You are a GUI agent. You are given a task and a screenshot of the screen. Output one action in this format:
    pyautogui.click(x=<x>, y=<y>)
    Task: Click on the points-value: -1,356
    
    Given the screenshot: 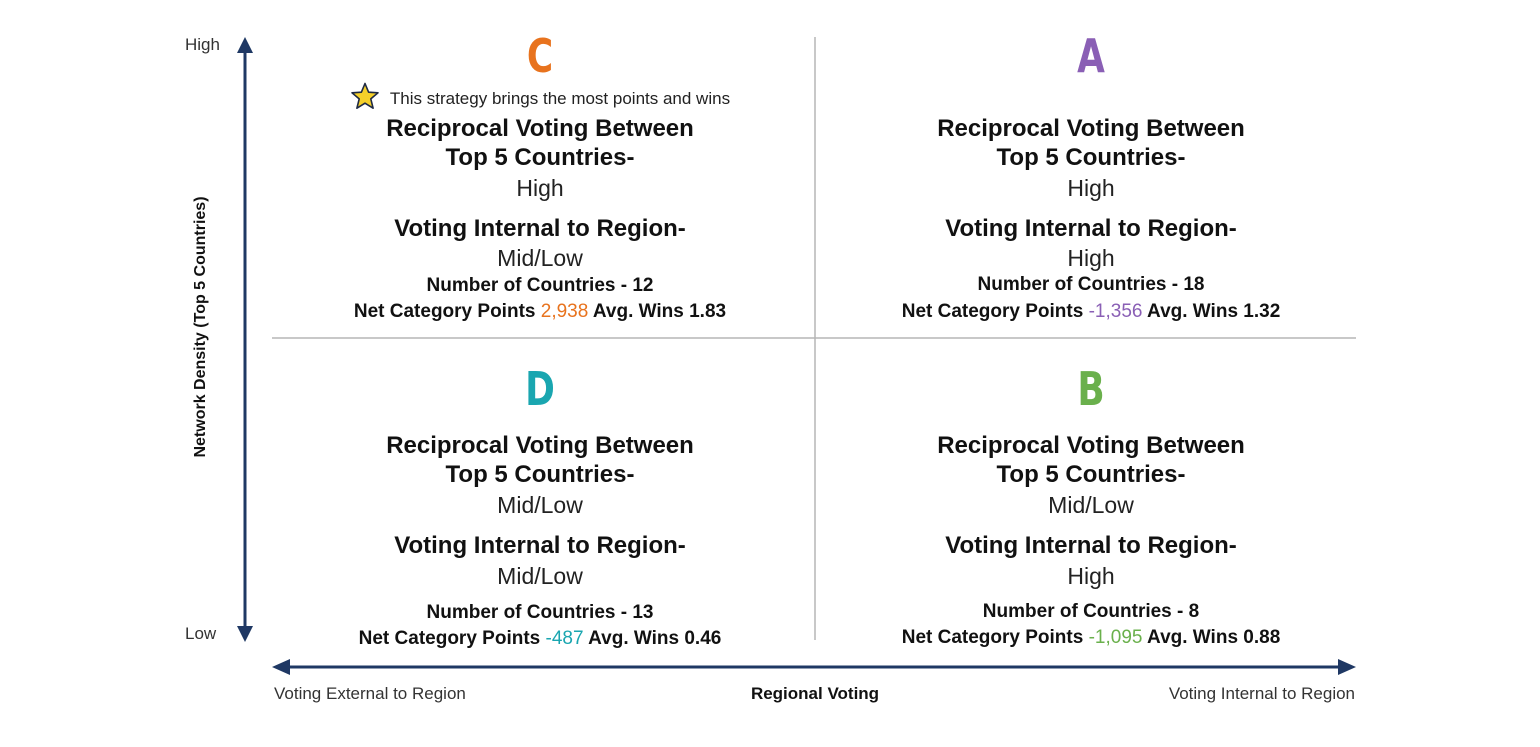 What is the action you would take?
    pyautogui.click(x=1115, y=311)
    